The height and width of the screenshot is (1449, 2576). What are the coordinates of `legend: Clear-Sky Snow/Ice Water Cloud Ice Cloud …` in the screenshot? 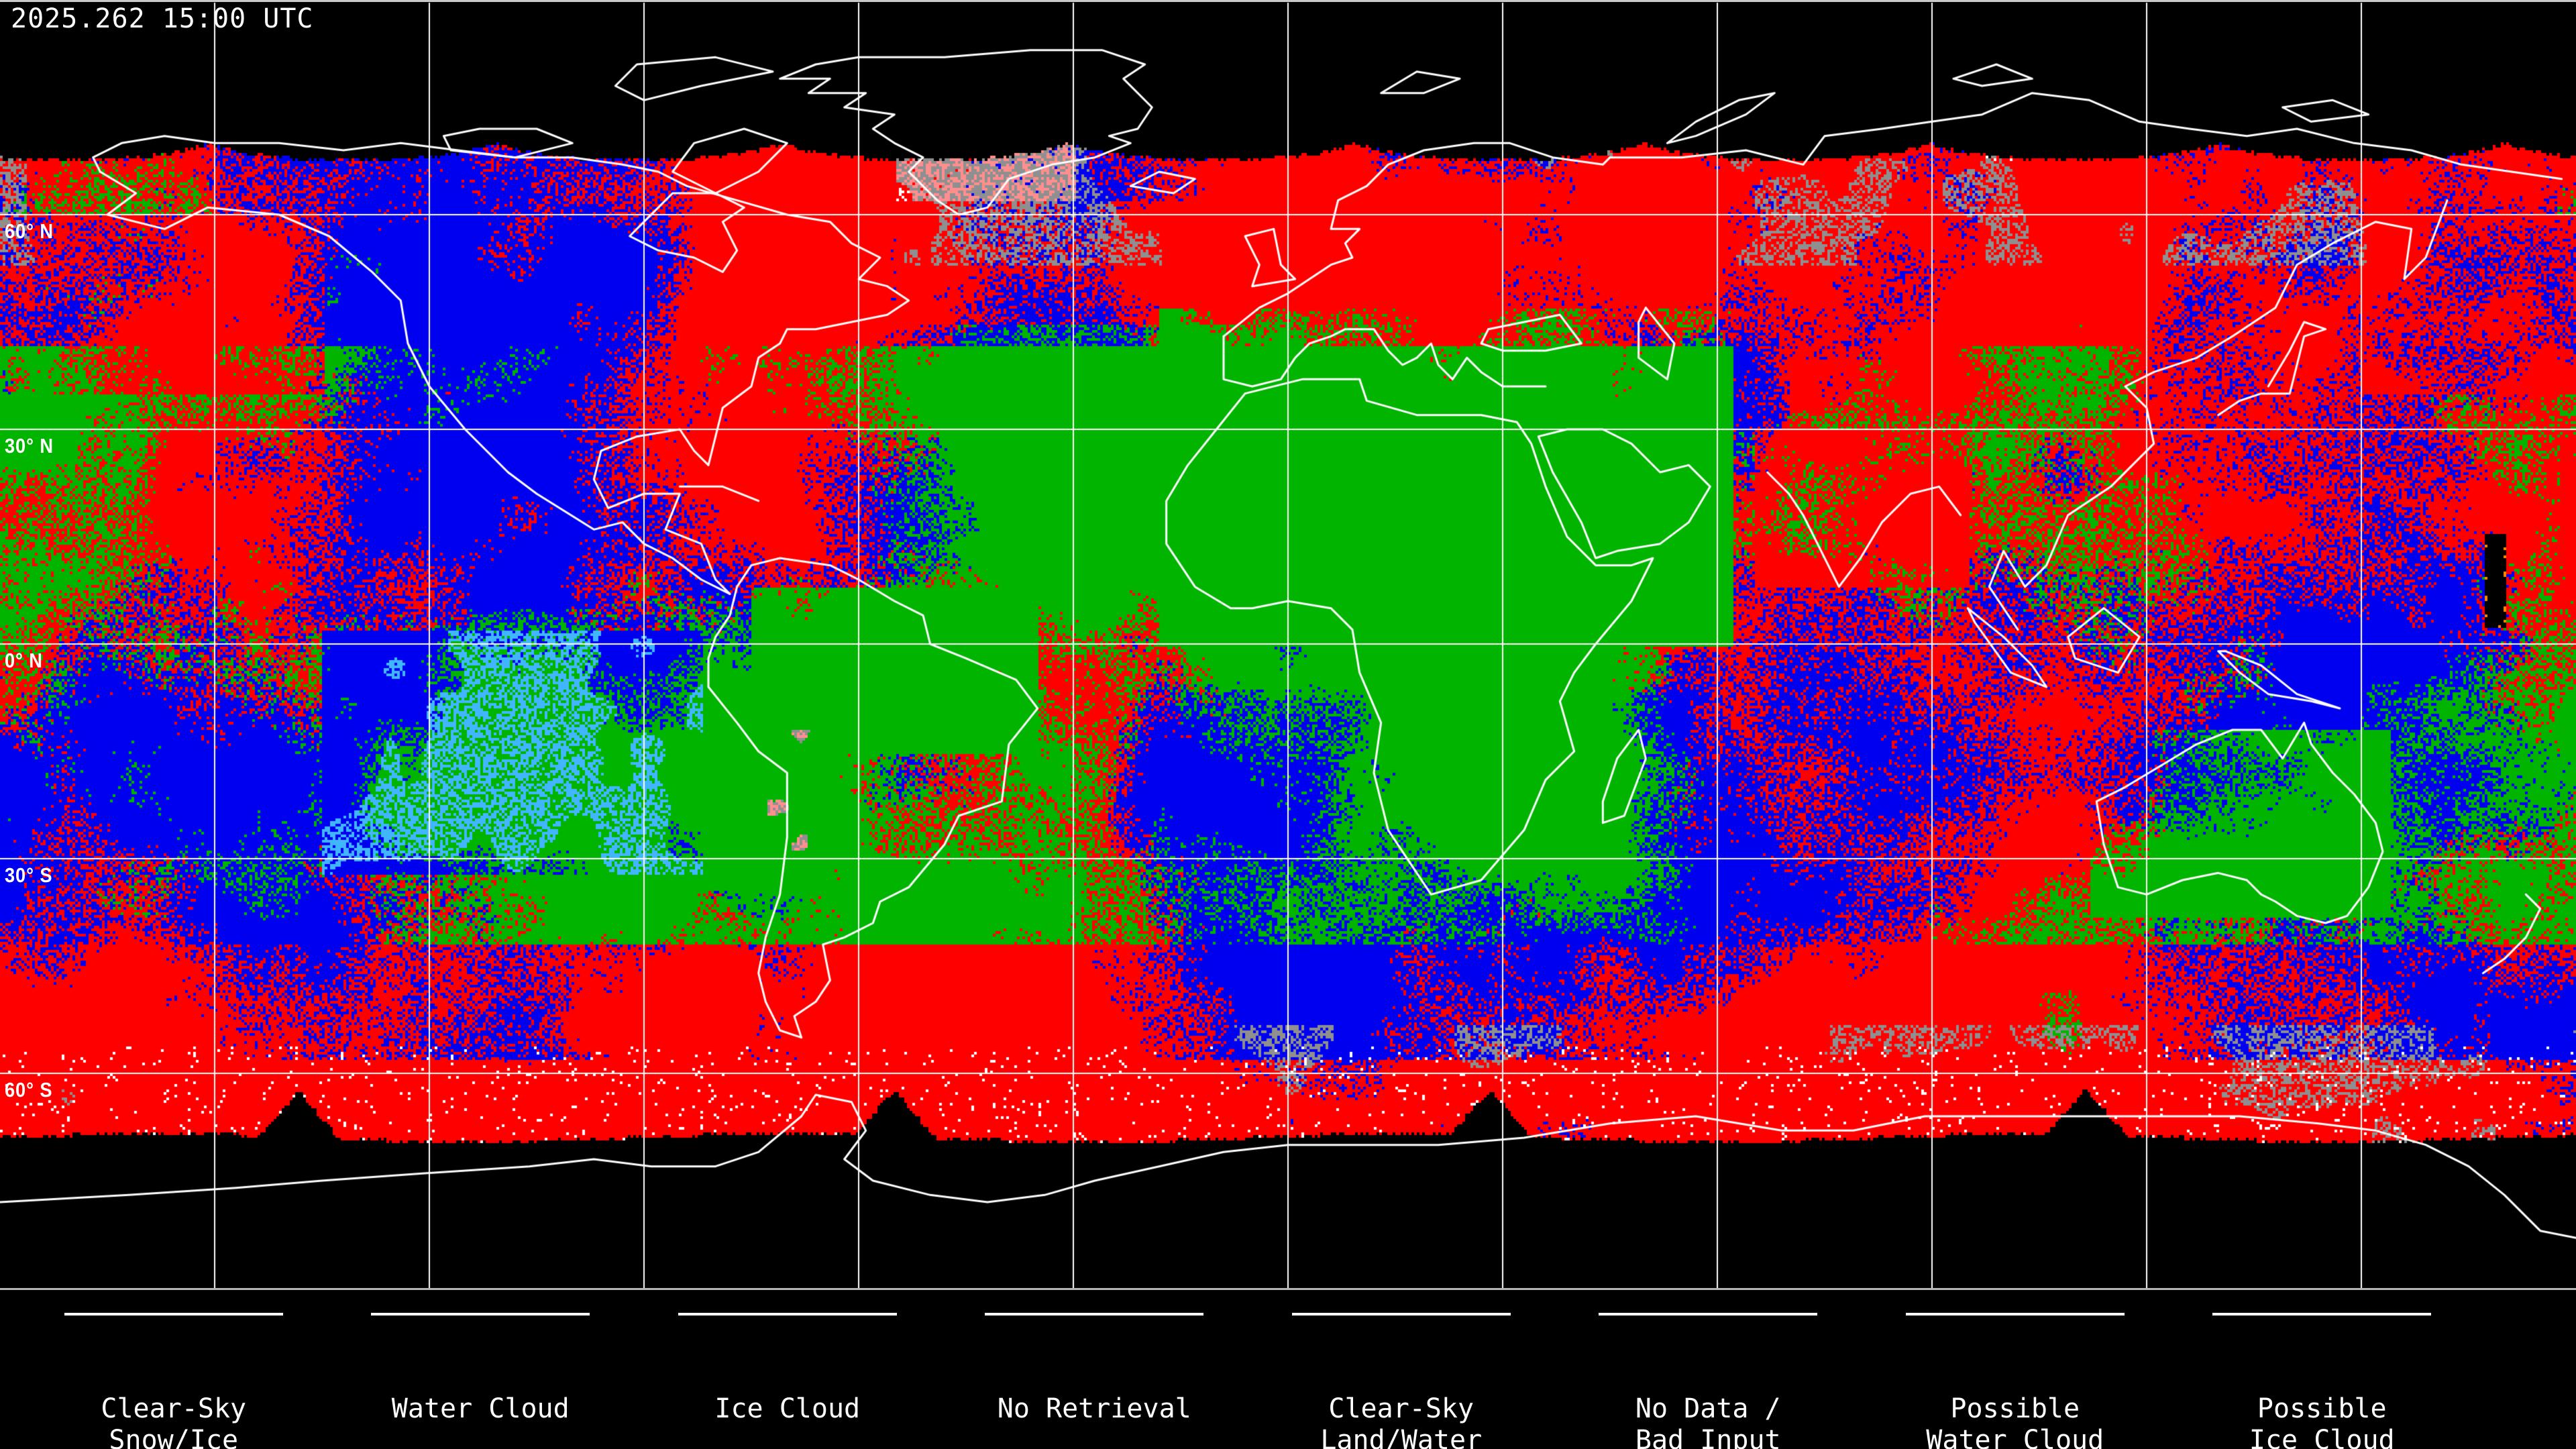 It's located at (1288, 1368).